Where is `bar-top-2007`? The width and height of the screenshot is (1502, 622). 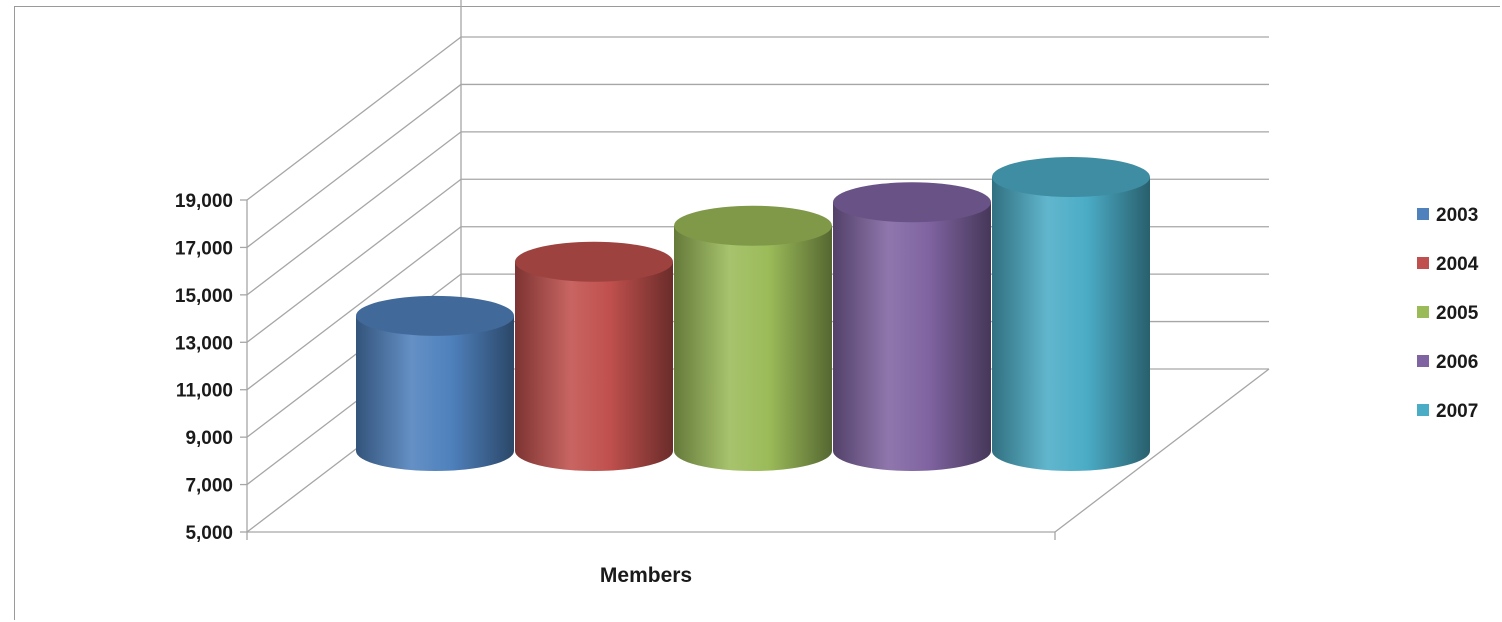 bar-top-2007 is located at coordinates (1071, 177).